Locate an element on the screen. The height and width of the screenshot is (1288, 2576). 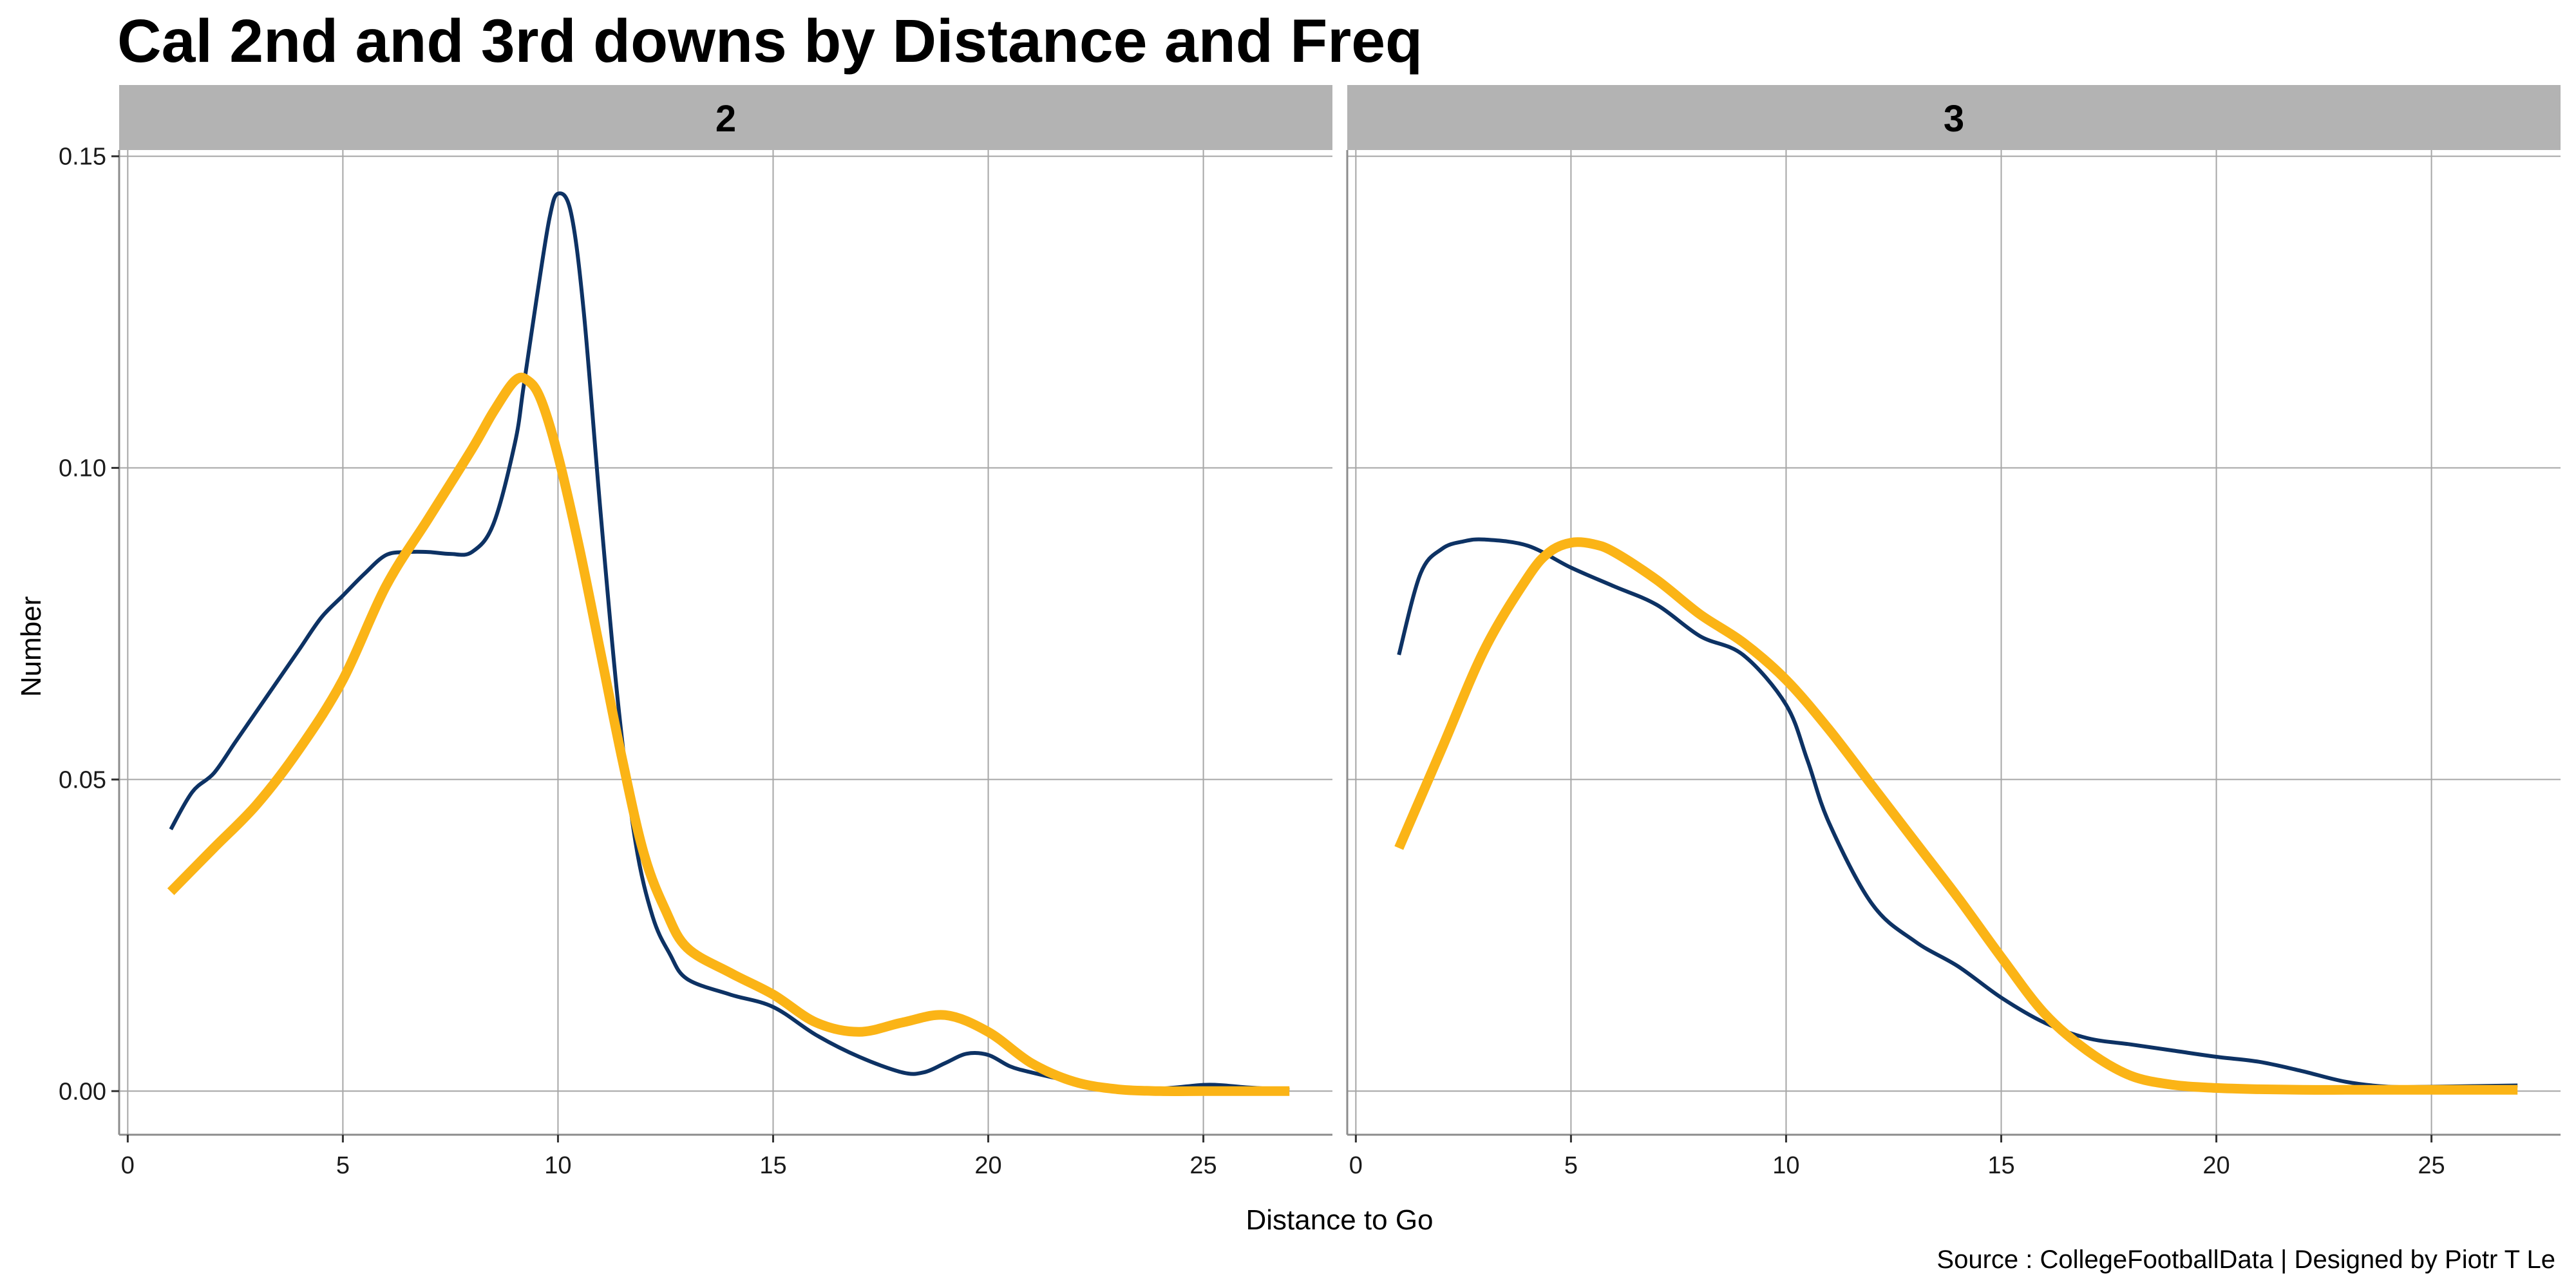
y-tick-label-0: 0.00 is located at coordinates (83, 1092).